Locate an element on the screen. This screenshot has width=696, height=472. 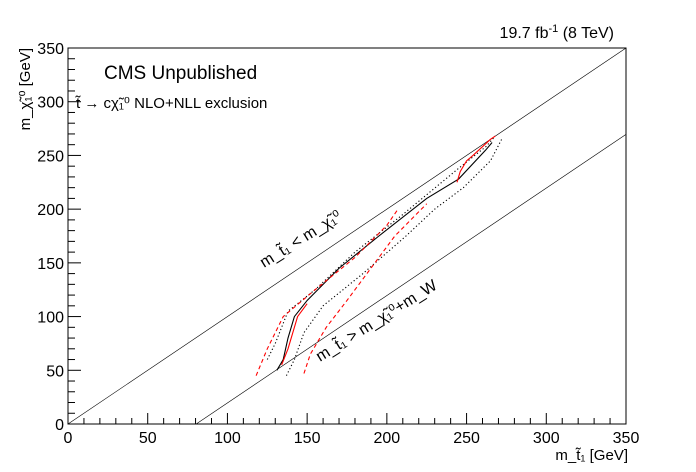
x-axis-label: m_t̃₁ [GeV] is located at coordinates (591, 455).